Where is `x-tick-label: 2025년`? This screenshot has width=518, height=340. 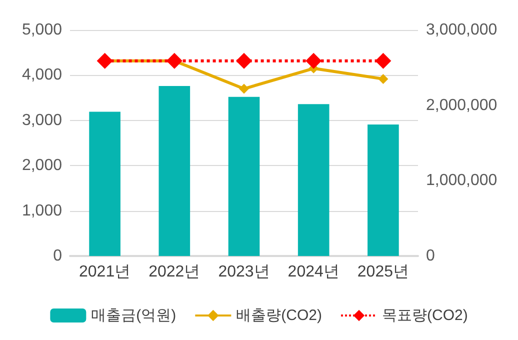
x-tick-label: 2025년 is located at coordinates (383, 272).